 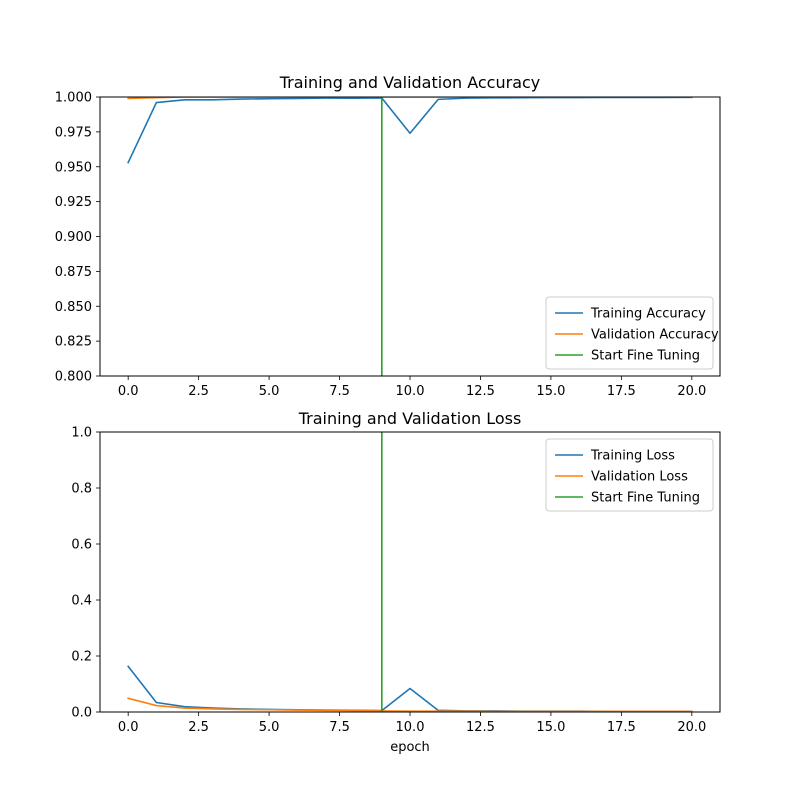 I want to click on accuracy-y-tick-label: 0.925, so click(x=73, y=202).